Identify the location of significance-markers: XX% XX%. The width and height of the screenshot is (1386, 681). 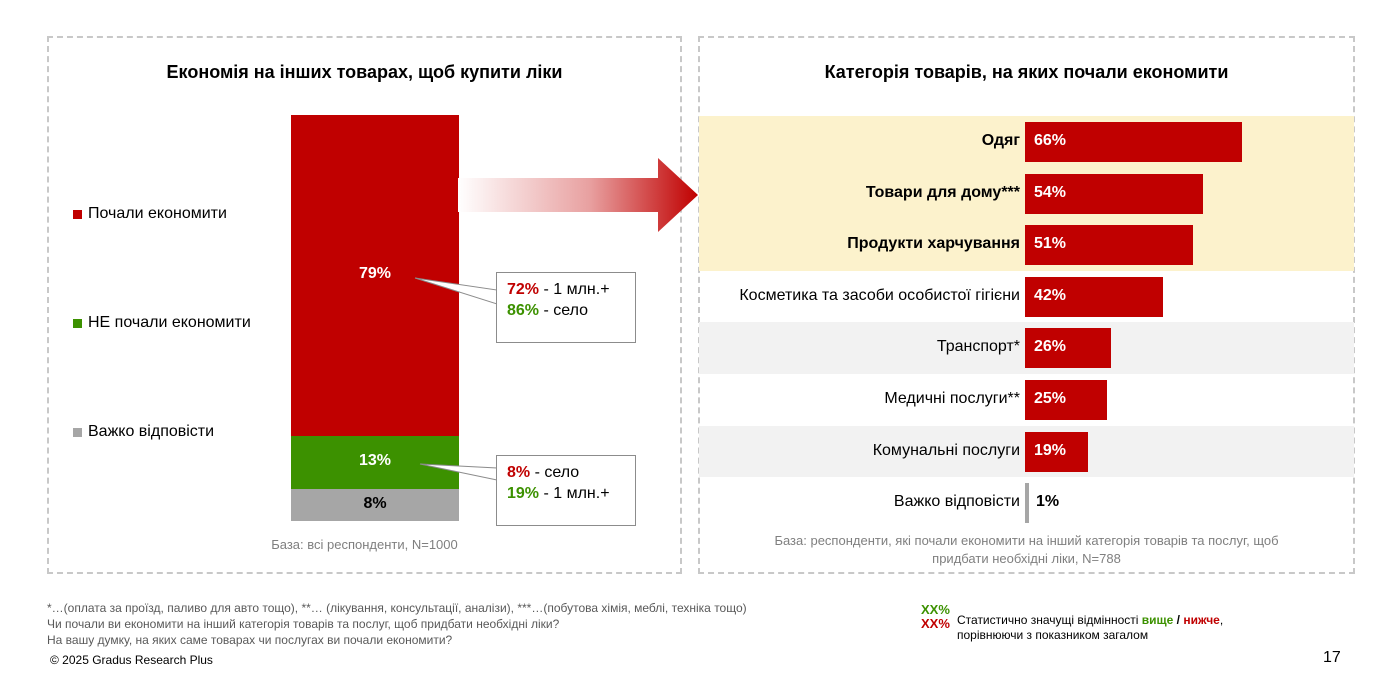
(935, 617).